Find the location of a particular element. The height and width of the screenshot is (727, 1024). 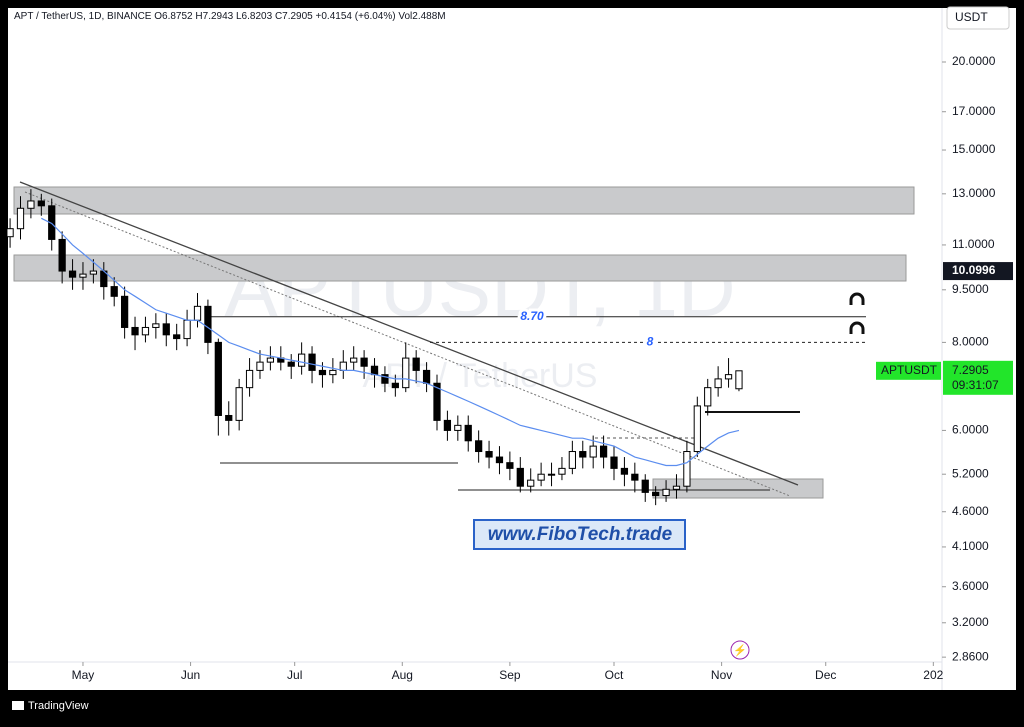

level-label: 8.70 is located at coordinates (532, 316).